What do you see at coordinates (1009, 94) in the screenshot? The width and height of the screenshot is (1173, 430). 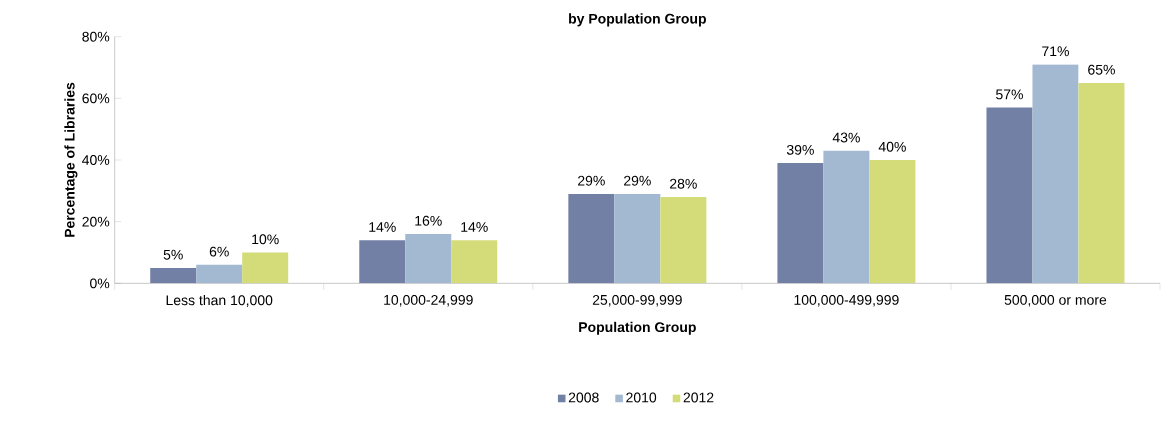 I see `data-label: 57%` at bounding box center [1009, 94].